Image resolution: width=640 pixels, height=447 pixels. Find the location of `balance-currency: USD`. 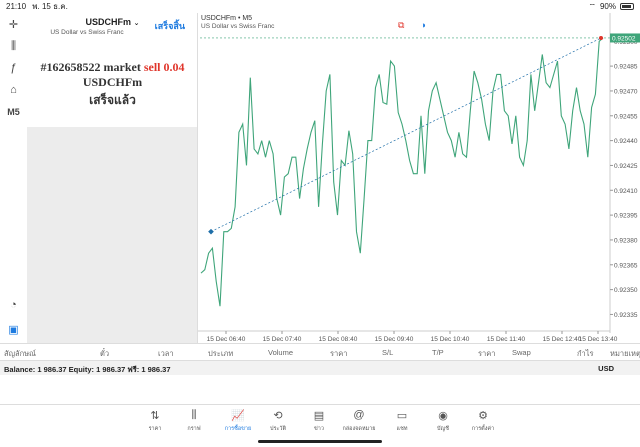

balance-currency: USD is located at coordinates (606, 368).